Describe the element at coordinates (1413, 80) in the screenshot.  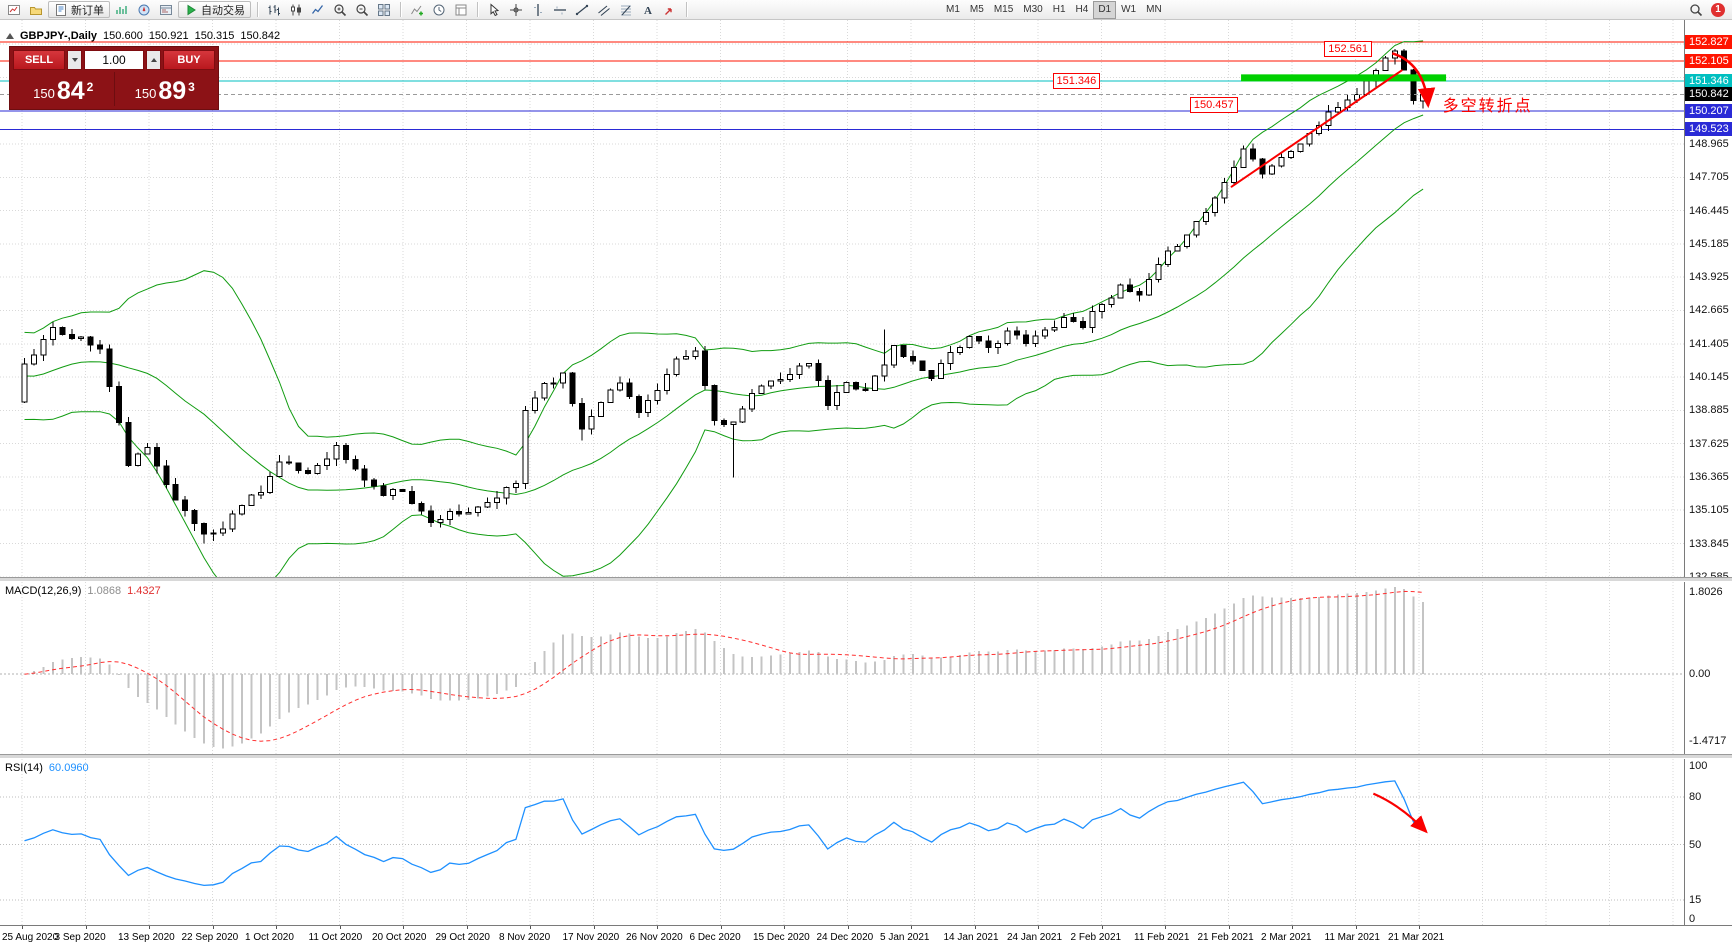
I see `down-arrow` at that location.